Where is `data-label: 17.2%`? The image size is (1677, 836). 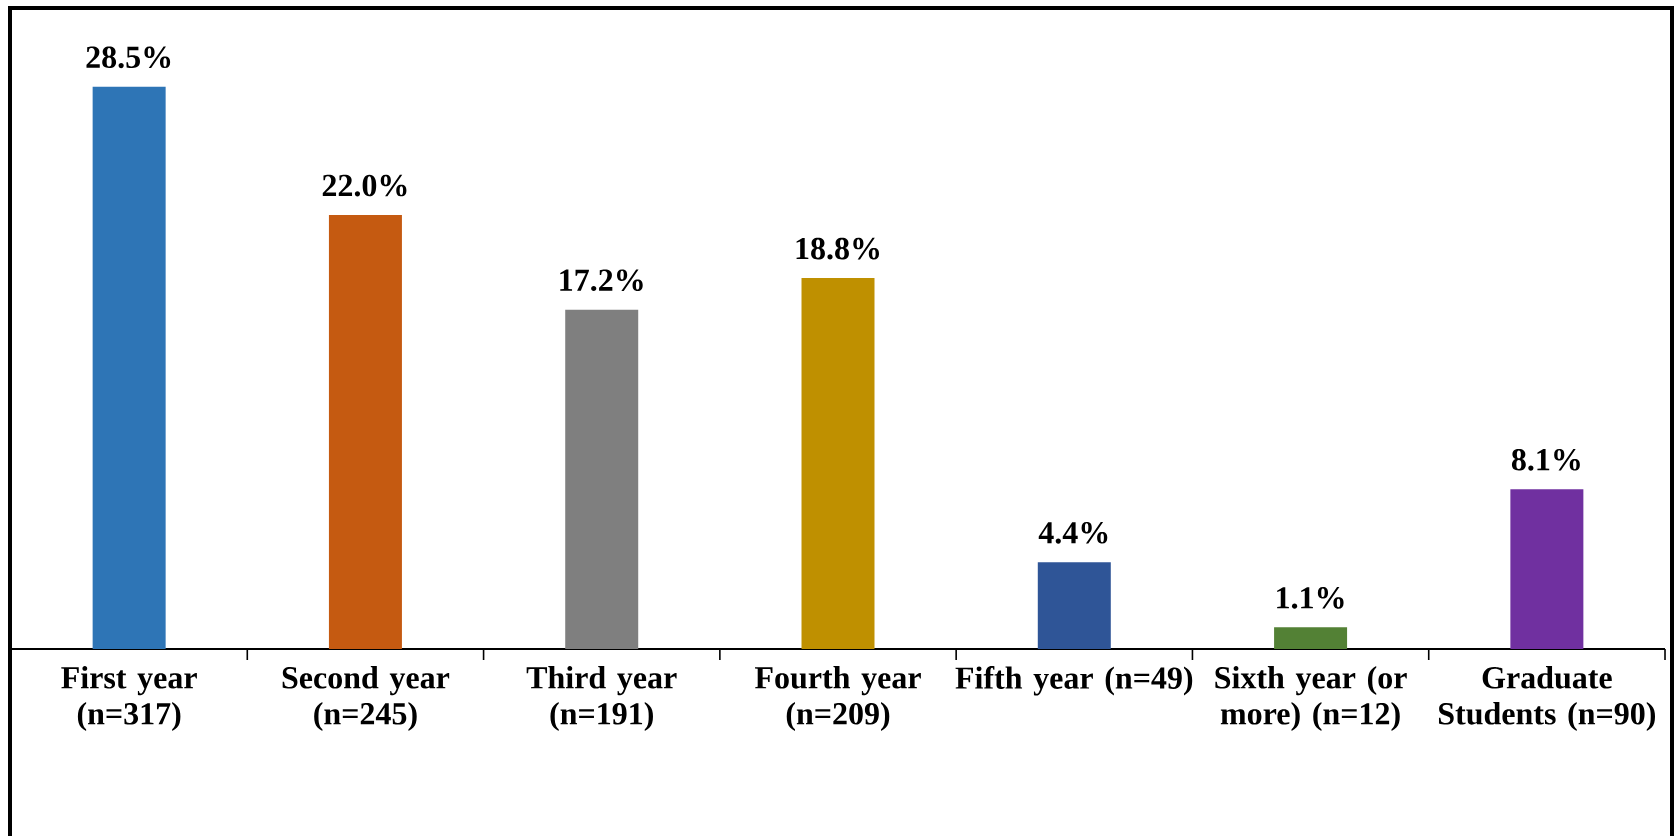 data-label: 17.2% is located at coordinates (601, 280).